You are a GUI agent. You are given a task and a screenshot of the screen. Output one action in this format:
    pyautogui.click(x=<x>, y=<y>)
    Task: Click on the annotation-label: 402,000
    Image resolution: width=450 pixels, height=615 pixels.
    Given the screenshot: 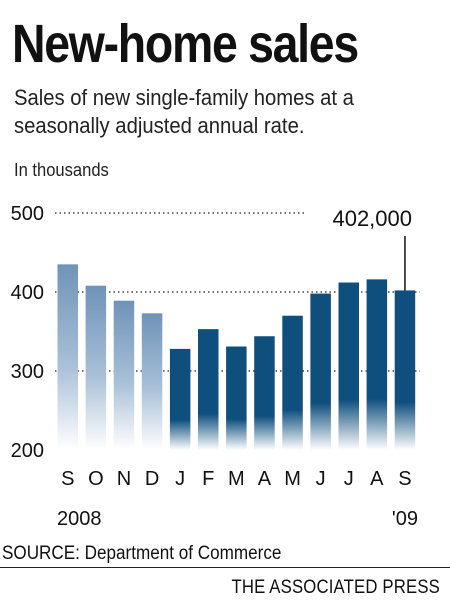 What is the action you would take?
    pyautogui.click(x=372, y=218)
    